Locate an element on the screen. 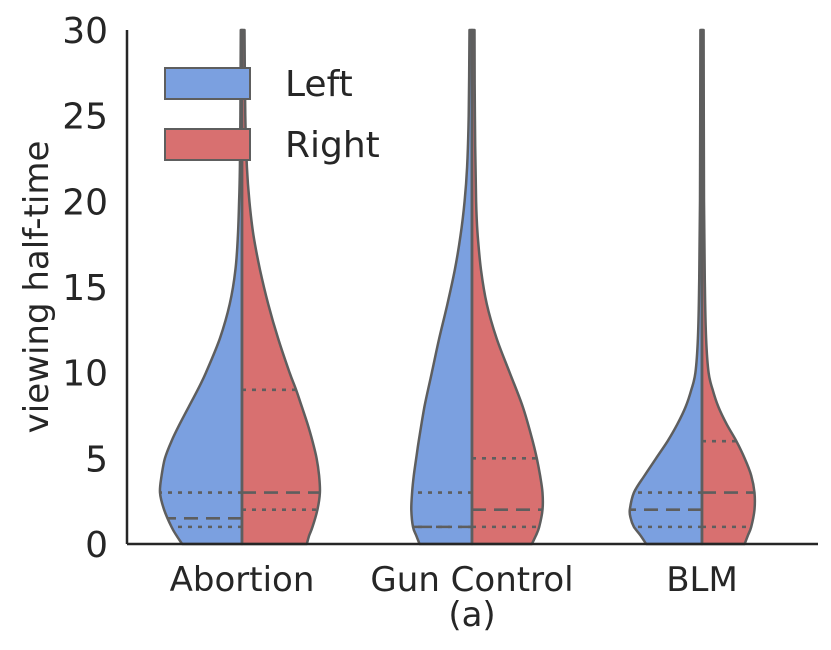  y-tick-label: 25 is located at coordinates (85, 117).